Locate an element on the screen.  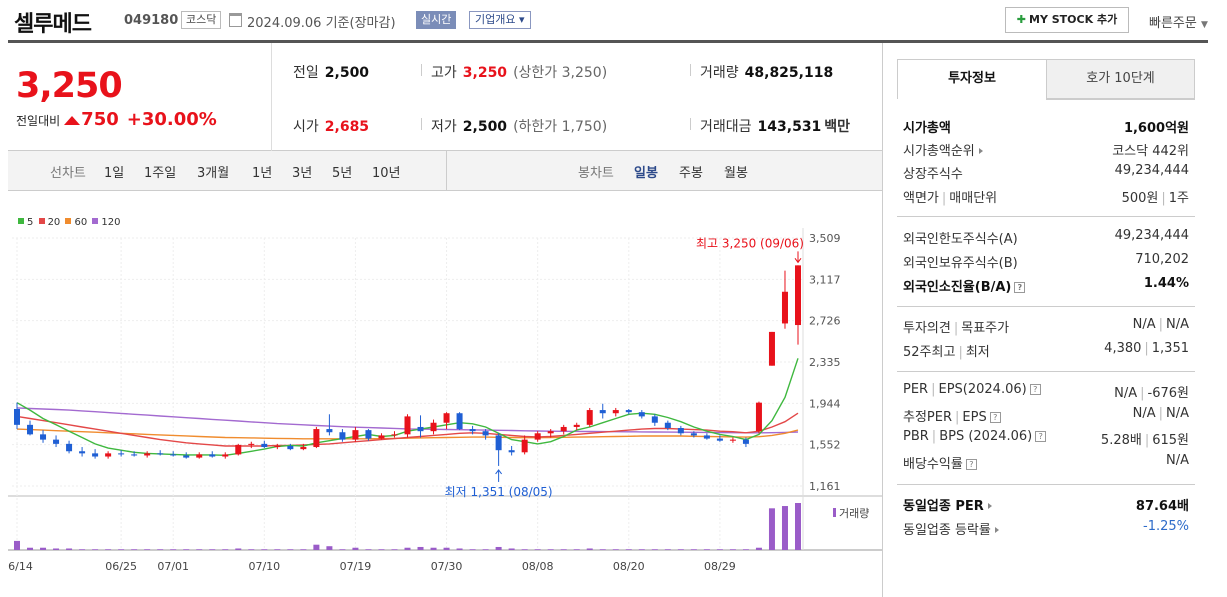
tab-5y: 5년 is located at coordinates (342, 173).